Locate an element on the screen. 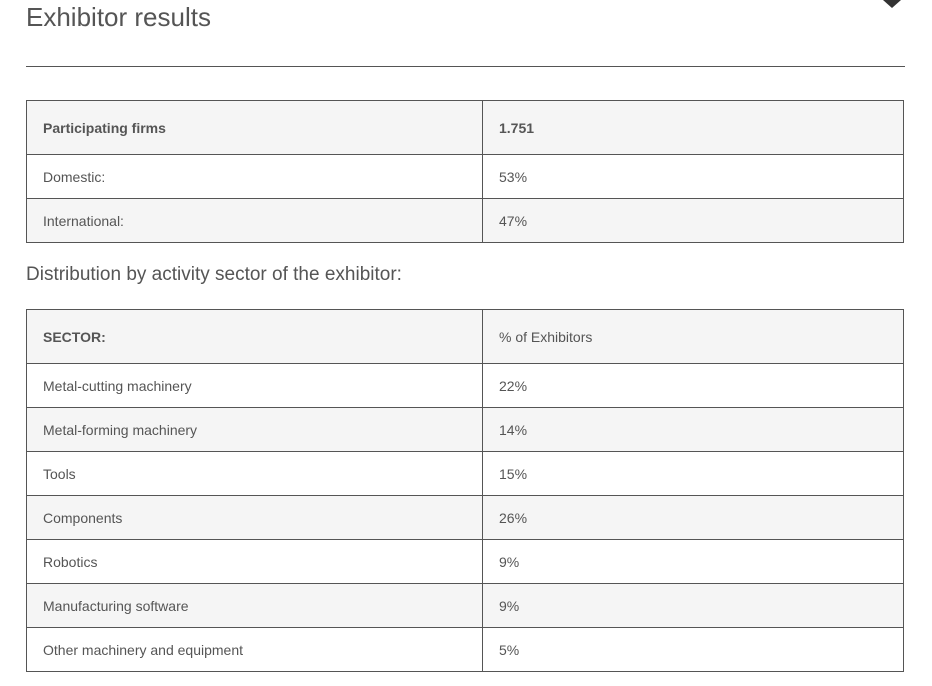 This screenshot has height=686, width=932. row-value: 14% is located at coordinates (693, 429).